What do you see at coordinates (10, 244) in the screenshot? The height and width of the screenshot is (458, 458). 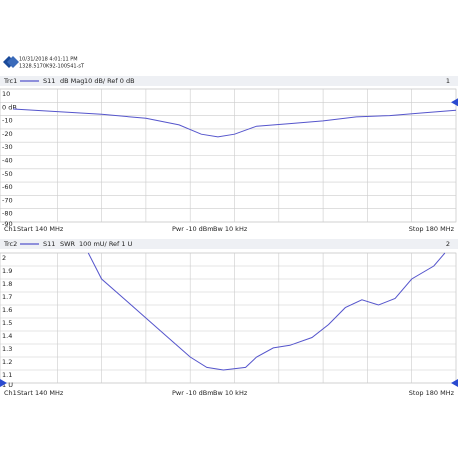 I see `trace-name: Trc2` at bounding box center [10, 244].